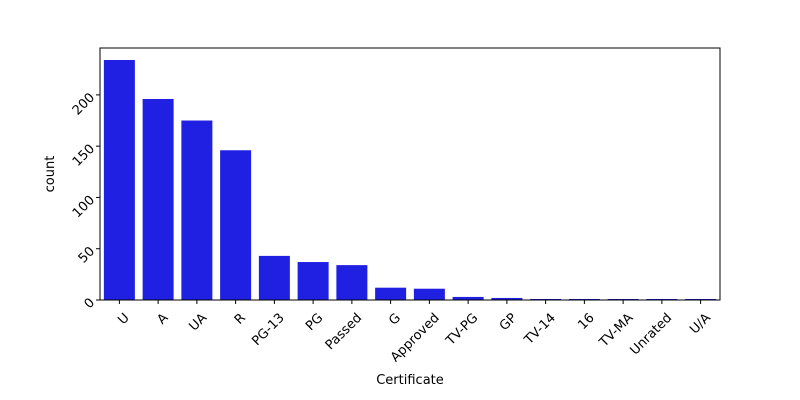 The image size is (800, 400). I want to click on y-tick-label: 100, so click(84, 207).